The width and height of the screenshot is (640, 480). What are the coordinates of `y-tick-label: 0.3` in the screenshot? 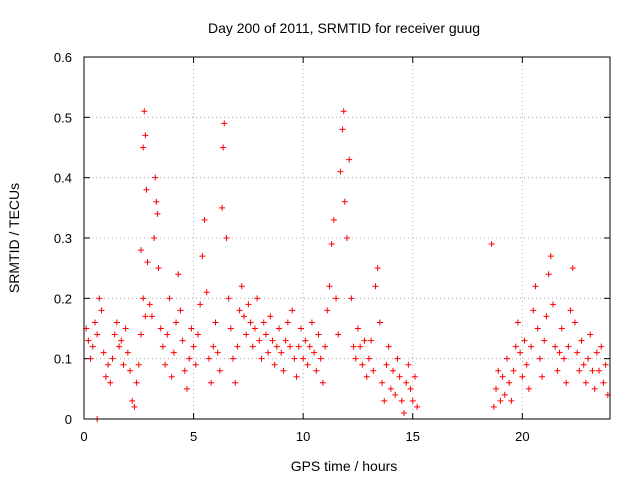 It's located at (63, 238).